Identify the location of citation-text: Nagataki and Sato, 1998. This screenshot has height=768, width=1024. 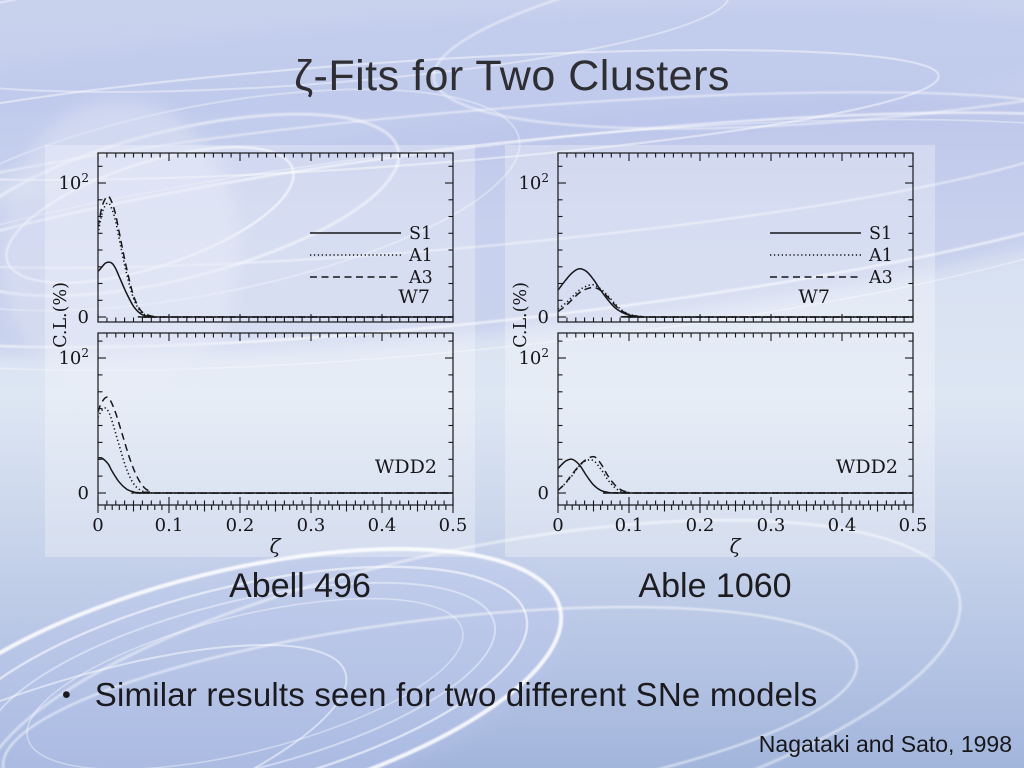
(885, 744).